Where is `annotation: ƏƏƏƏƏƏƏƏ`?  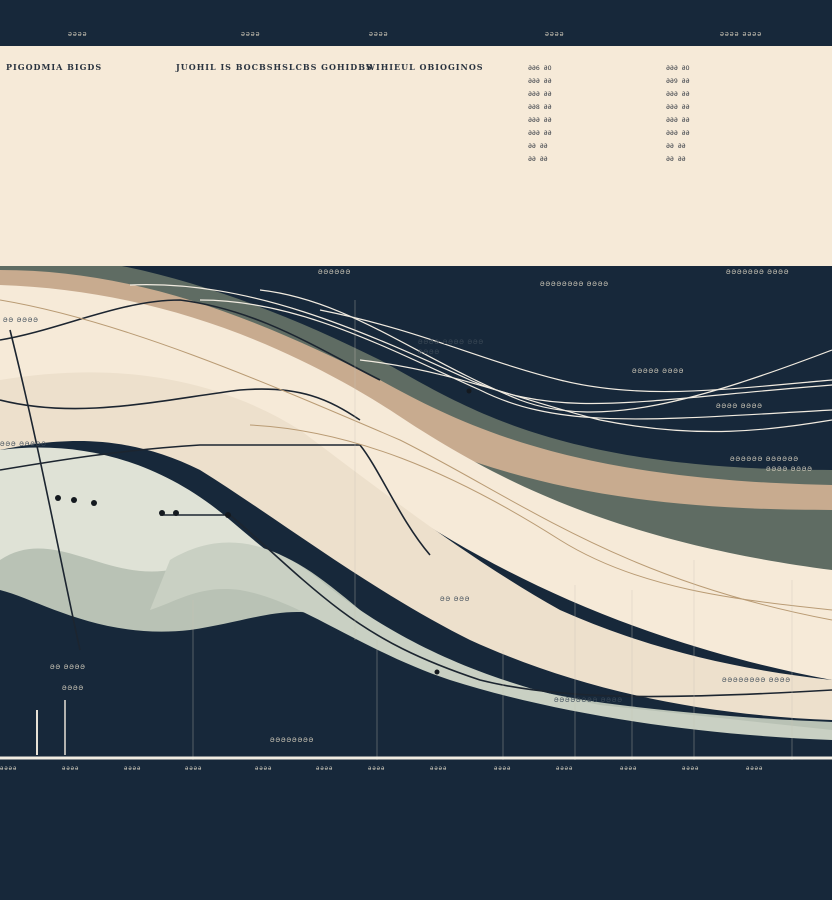
annotation: ƏƏƏƏƏƏƏƏ is located at coordinates (292, 741).